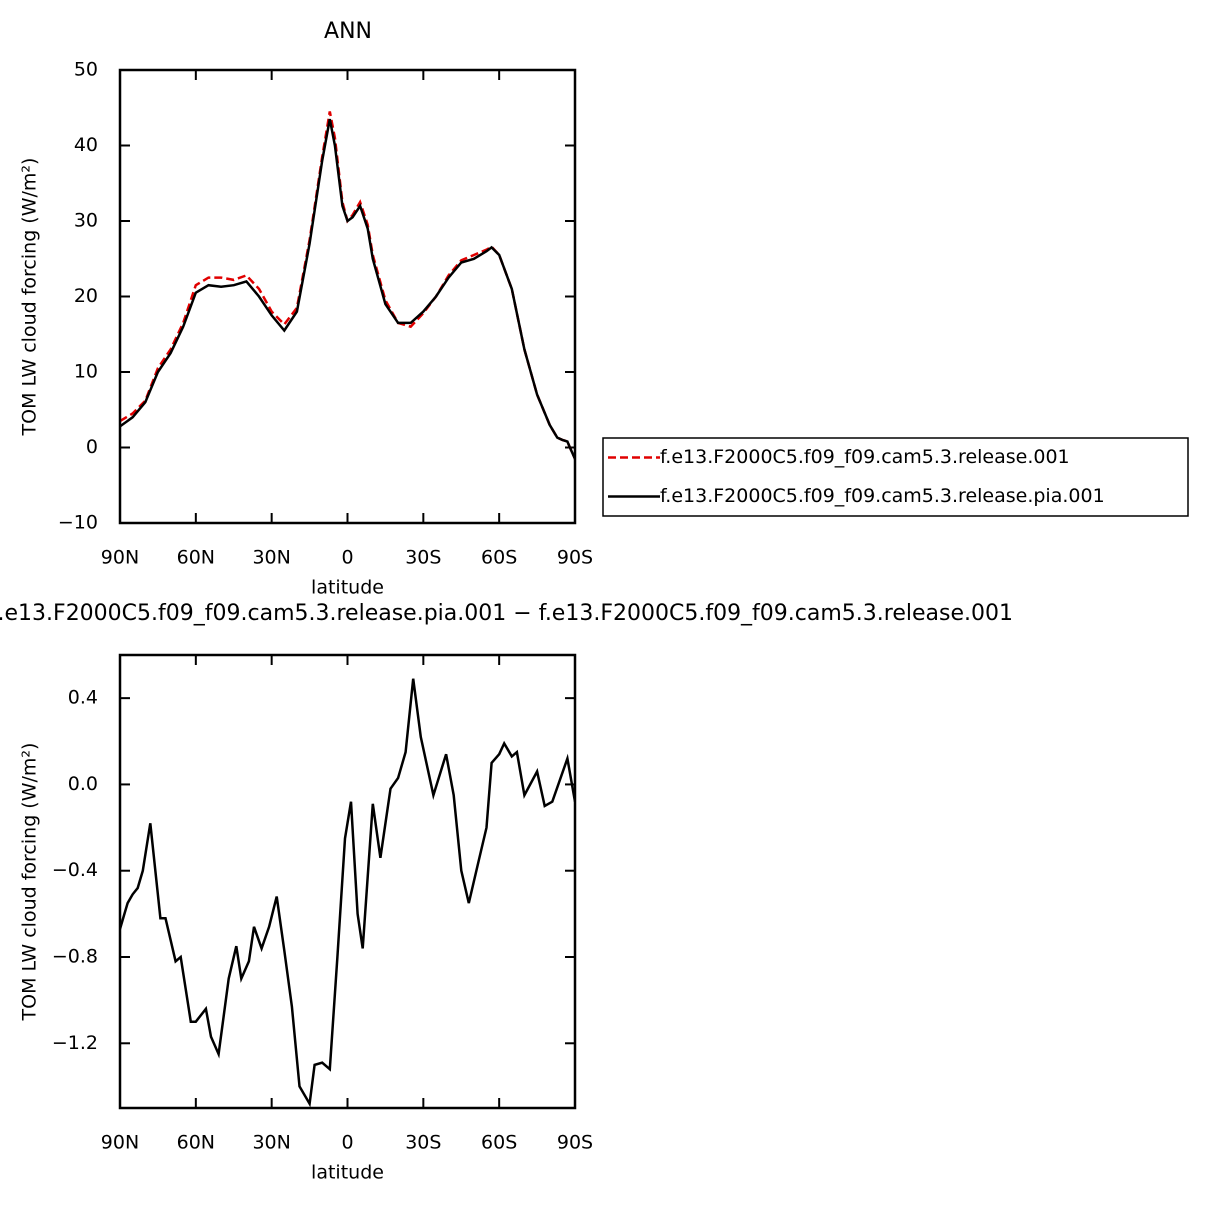 The width and height of the screenshot is (1205, 1206). What do you see at coordinates (75, 957) in the screenshot?
I see `y-tick-label: −0.8` at bounding box center [75, 957].